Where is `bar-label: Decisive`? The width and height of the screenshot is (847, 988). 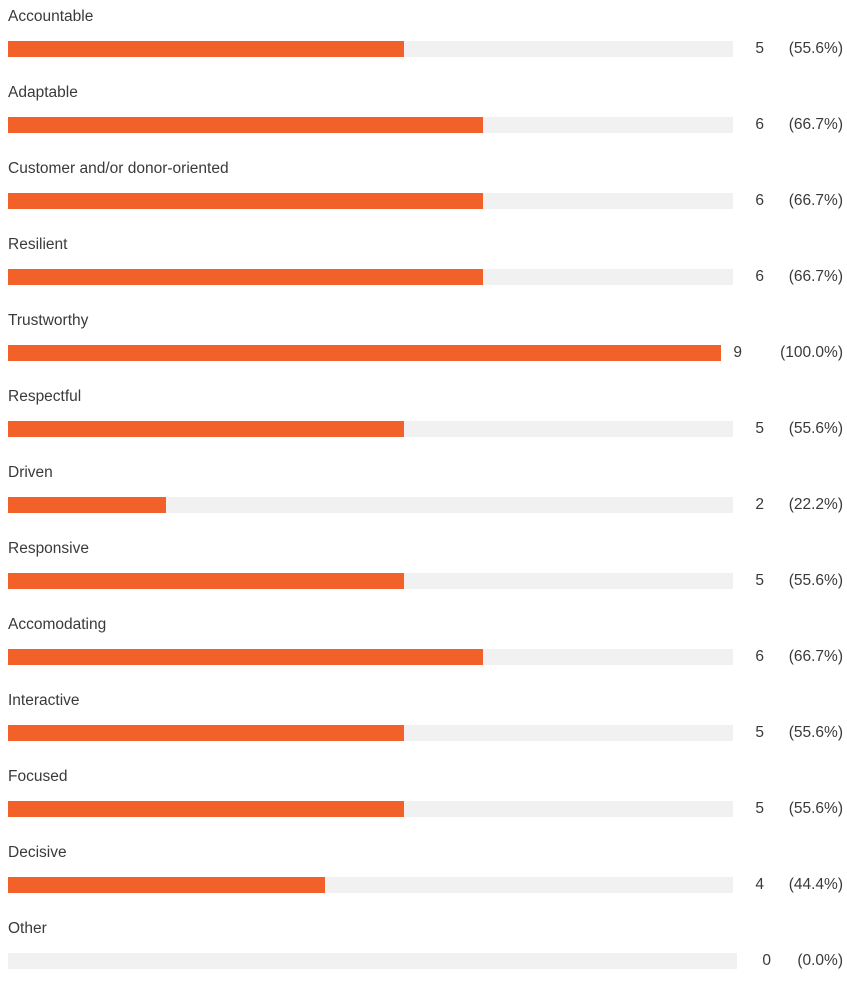 bar-label: Decisive is located at coordinates (37, 852).